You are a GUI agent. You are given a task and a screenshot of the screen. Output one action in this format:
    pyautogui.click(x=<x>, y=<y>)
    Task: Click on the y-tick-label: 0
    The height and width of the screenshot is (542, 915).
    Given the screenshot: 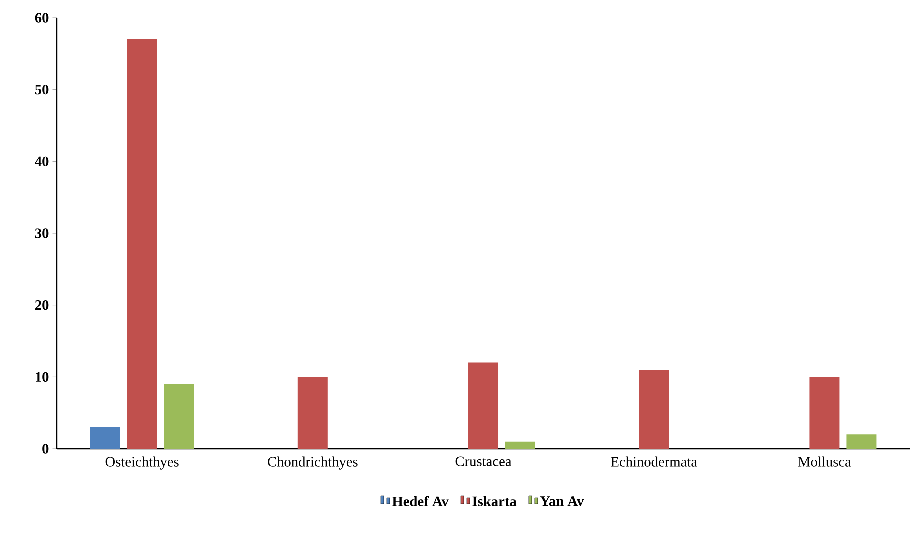 What is the action you would take?
    pyautogui.click(x=45, y=449)
    